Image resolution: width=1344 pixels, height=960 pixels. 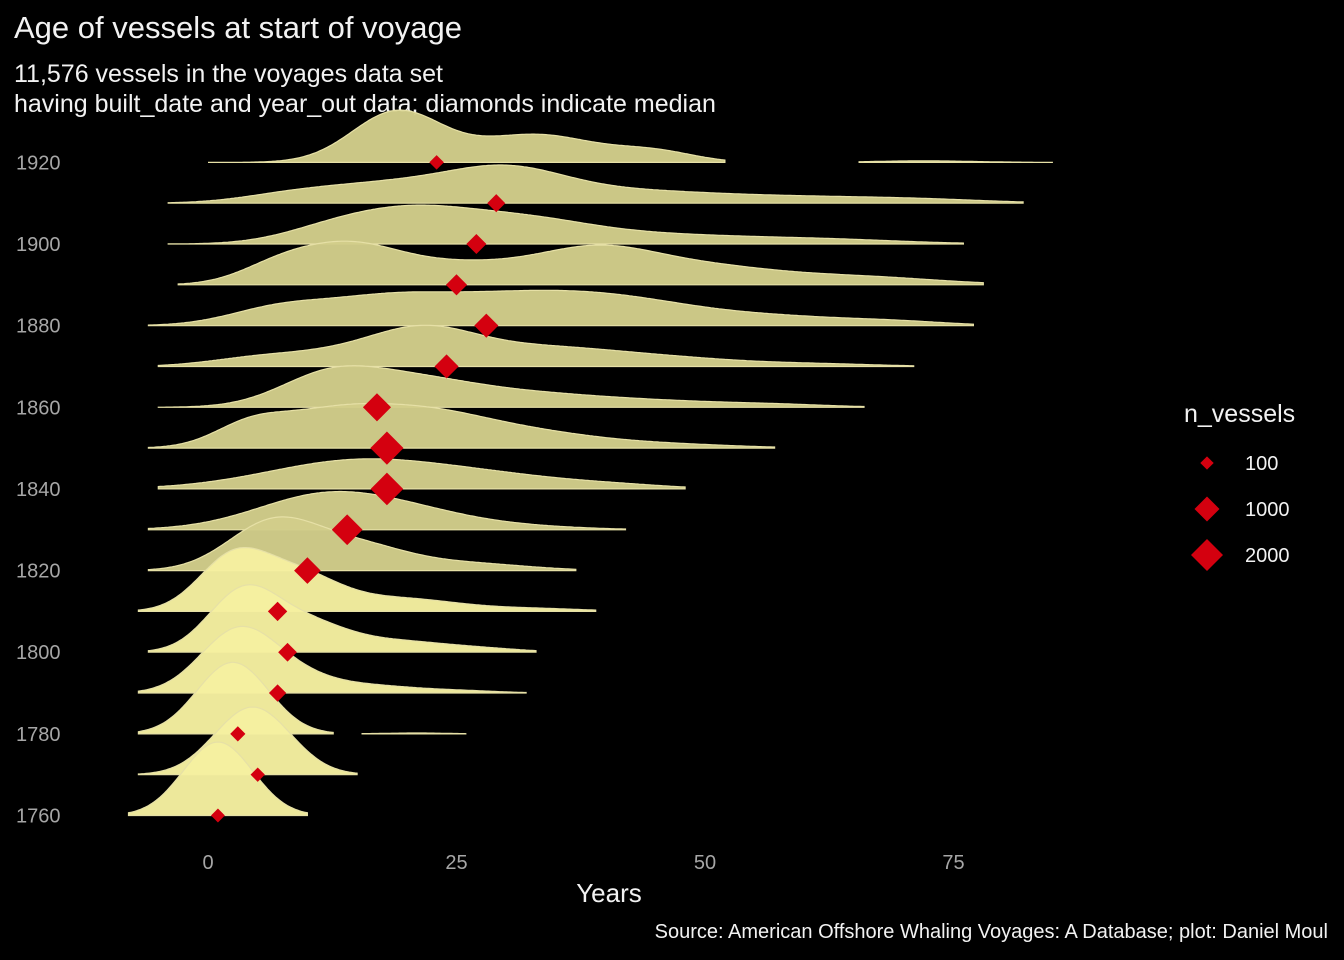 I want to click on legend-items: 100 1000 2000, so click(x=1240, y=512).